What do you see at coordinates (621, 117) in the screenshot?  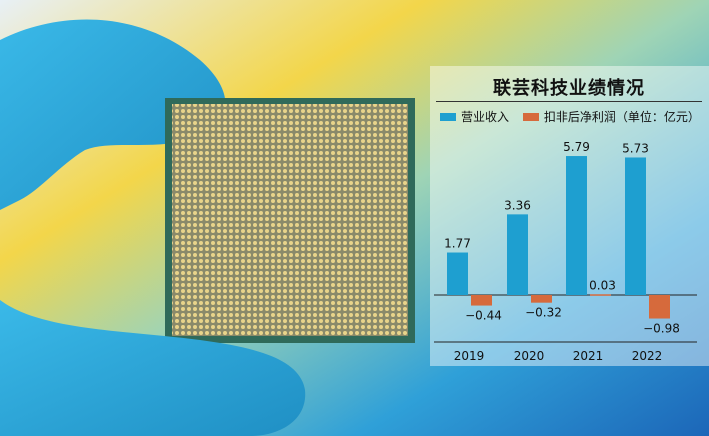 I see `legend-label-net-profit: 扣非后净利润（单位：亿元）` at bounding box center [621, 117].